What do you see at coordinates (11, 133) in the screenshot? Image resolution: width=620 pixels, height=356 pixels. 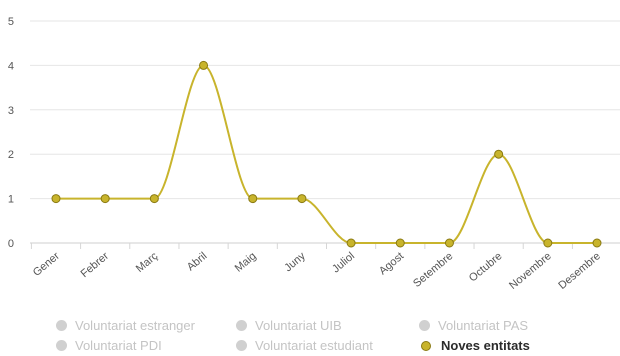 I see `y-axis-ticks: 0 1 2 3 4 5` at bounding box center [11, 133].